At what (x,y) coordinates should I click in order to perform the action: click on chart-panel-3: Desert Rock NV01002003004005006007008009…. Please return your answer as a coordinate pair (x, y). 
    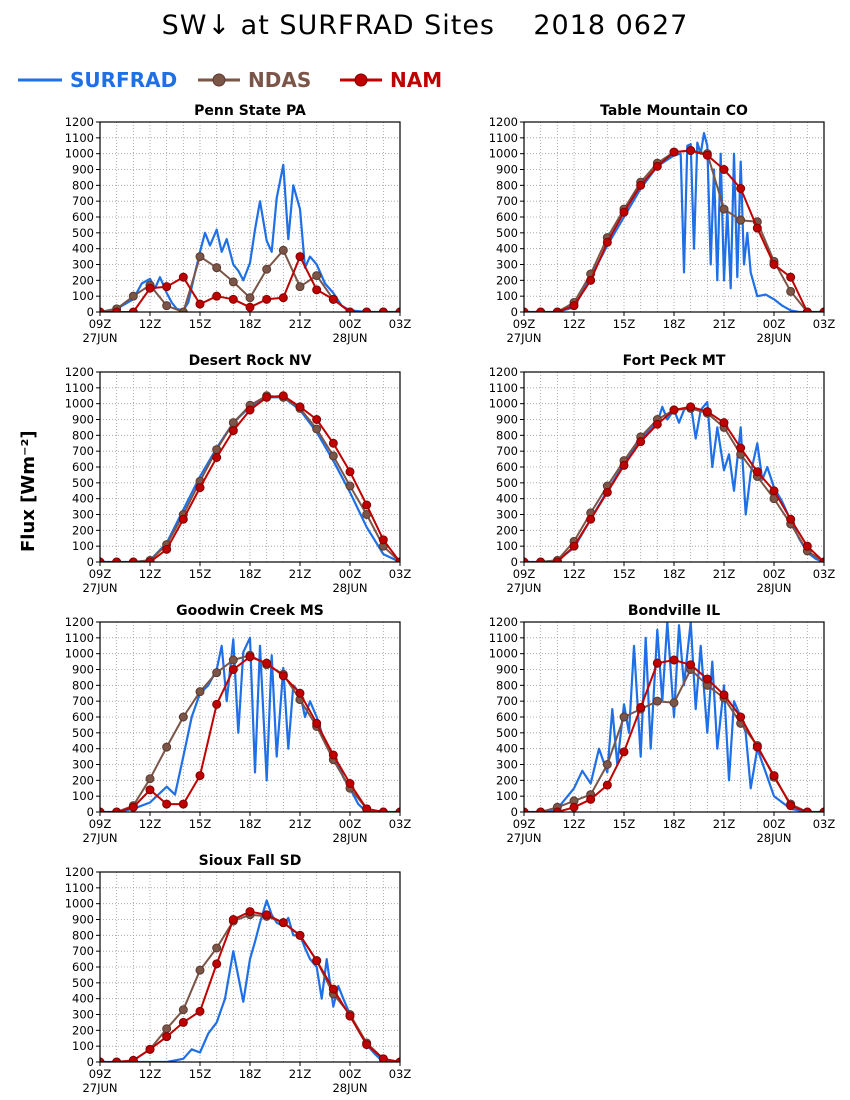
    Looking at the image, I should click on (238, 474).